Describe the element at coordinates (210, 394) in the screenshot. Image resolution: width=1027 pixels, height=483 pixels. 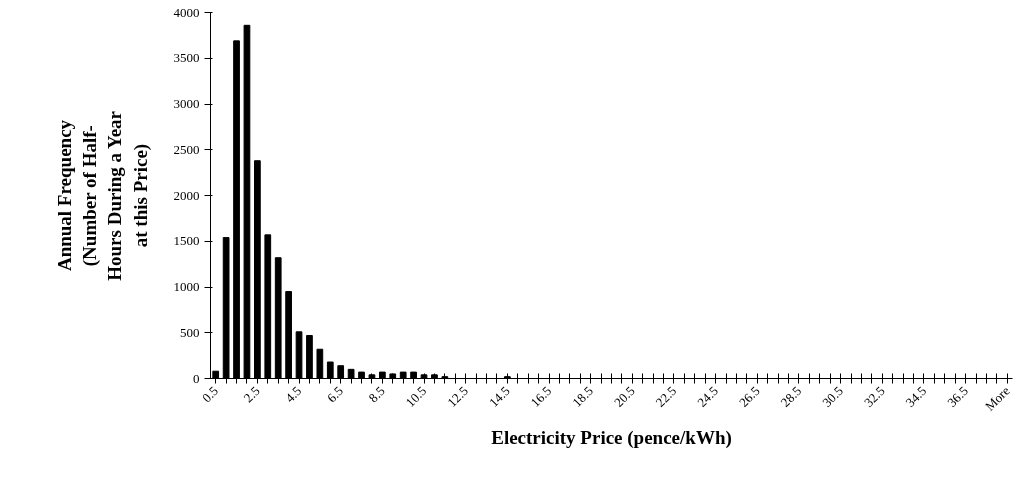
I see `x-tick-label: 0.5` at that location.